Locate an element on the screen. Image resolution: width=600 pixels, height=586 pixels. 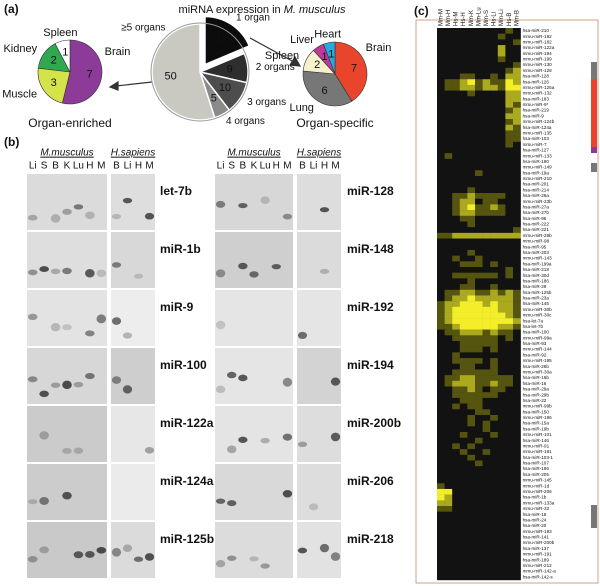
lane-label: Li is located at coordinates (221, 166).